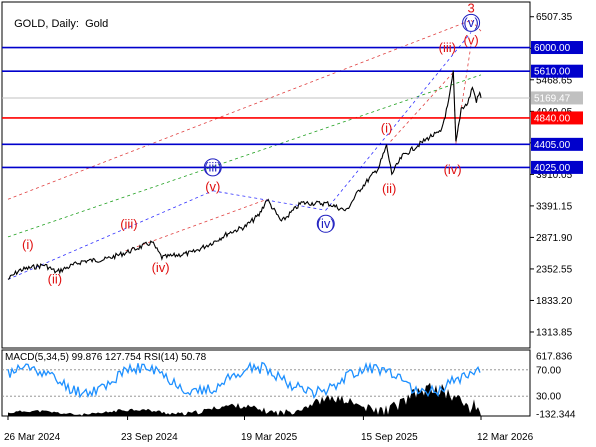 This screenshot has width=596, height=447. Describe the element at coordinates (149, 437) in the screenshot. I see `x-tick-label: 23 Sep 2024` at that location.